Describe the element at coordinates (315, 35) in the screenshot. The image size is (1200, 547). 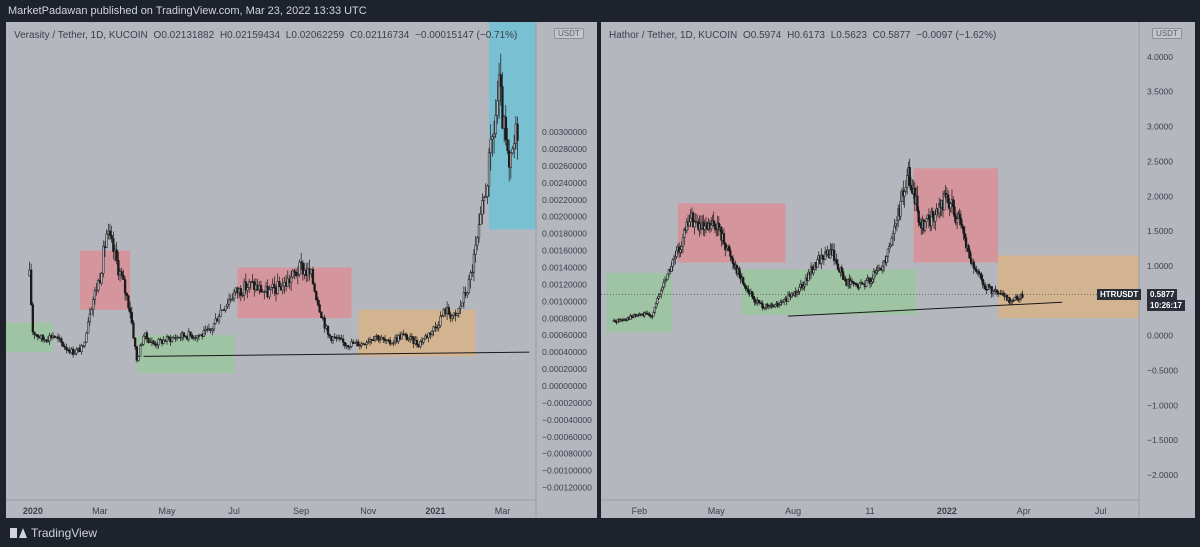
I see `ohlc-low: L0.02062259` at that location.